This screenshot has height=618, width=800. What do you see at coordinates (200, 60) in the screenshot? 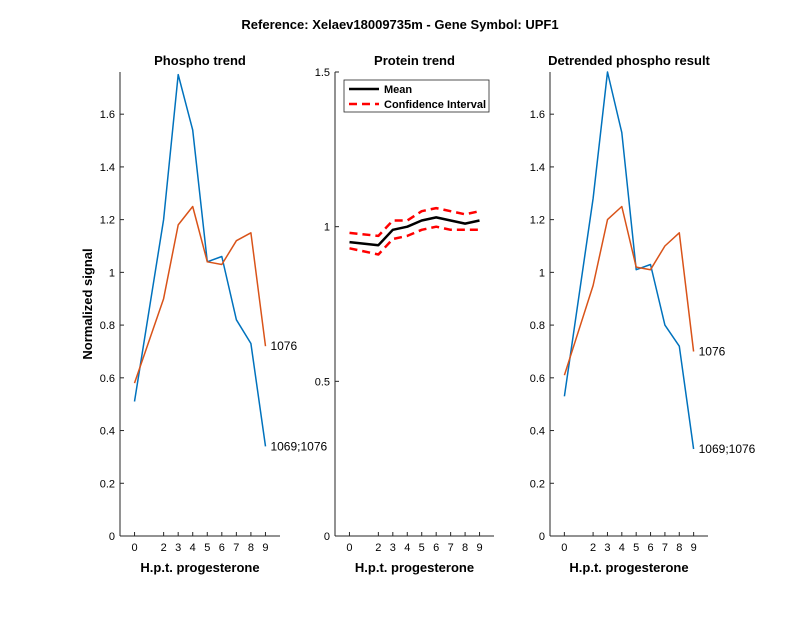
I see `panel-title: Phospho trend` at bounding box center [200, 60].